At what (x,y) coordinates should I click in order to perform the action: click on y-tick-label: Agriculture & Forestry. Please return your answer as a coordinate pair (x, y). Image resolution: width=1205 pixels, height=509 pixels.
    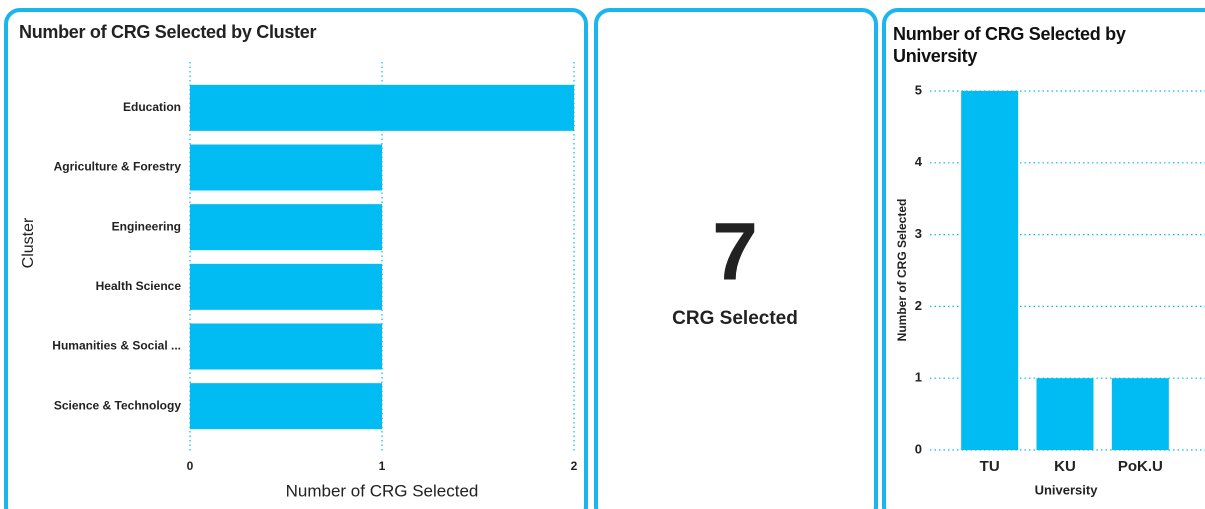
    Looking at the image, I should click on (118, 167).